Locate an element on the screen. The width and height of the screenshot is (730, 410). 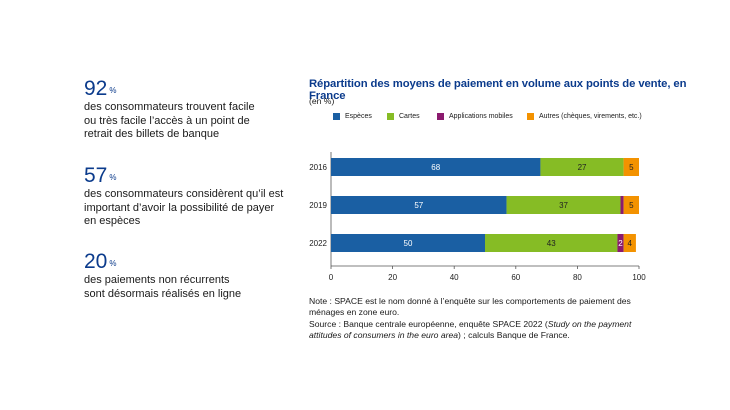
stat-description-line: ou très facile l’accès à un point de is located at coordinates (167, 120).